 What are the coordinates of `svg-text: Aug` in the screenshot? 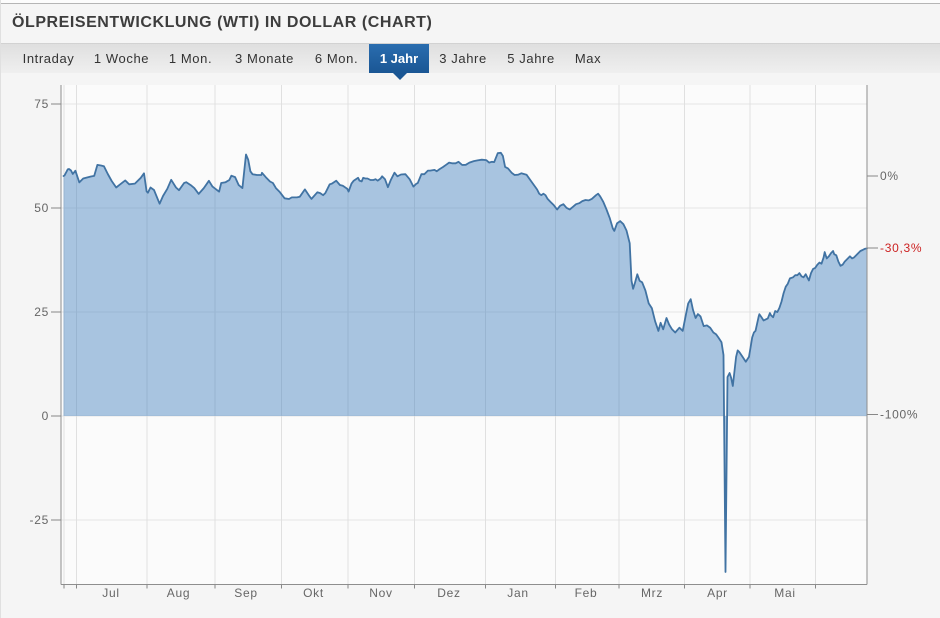 It's located at (178, 593).